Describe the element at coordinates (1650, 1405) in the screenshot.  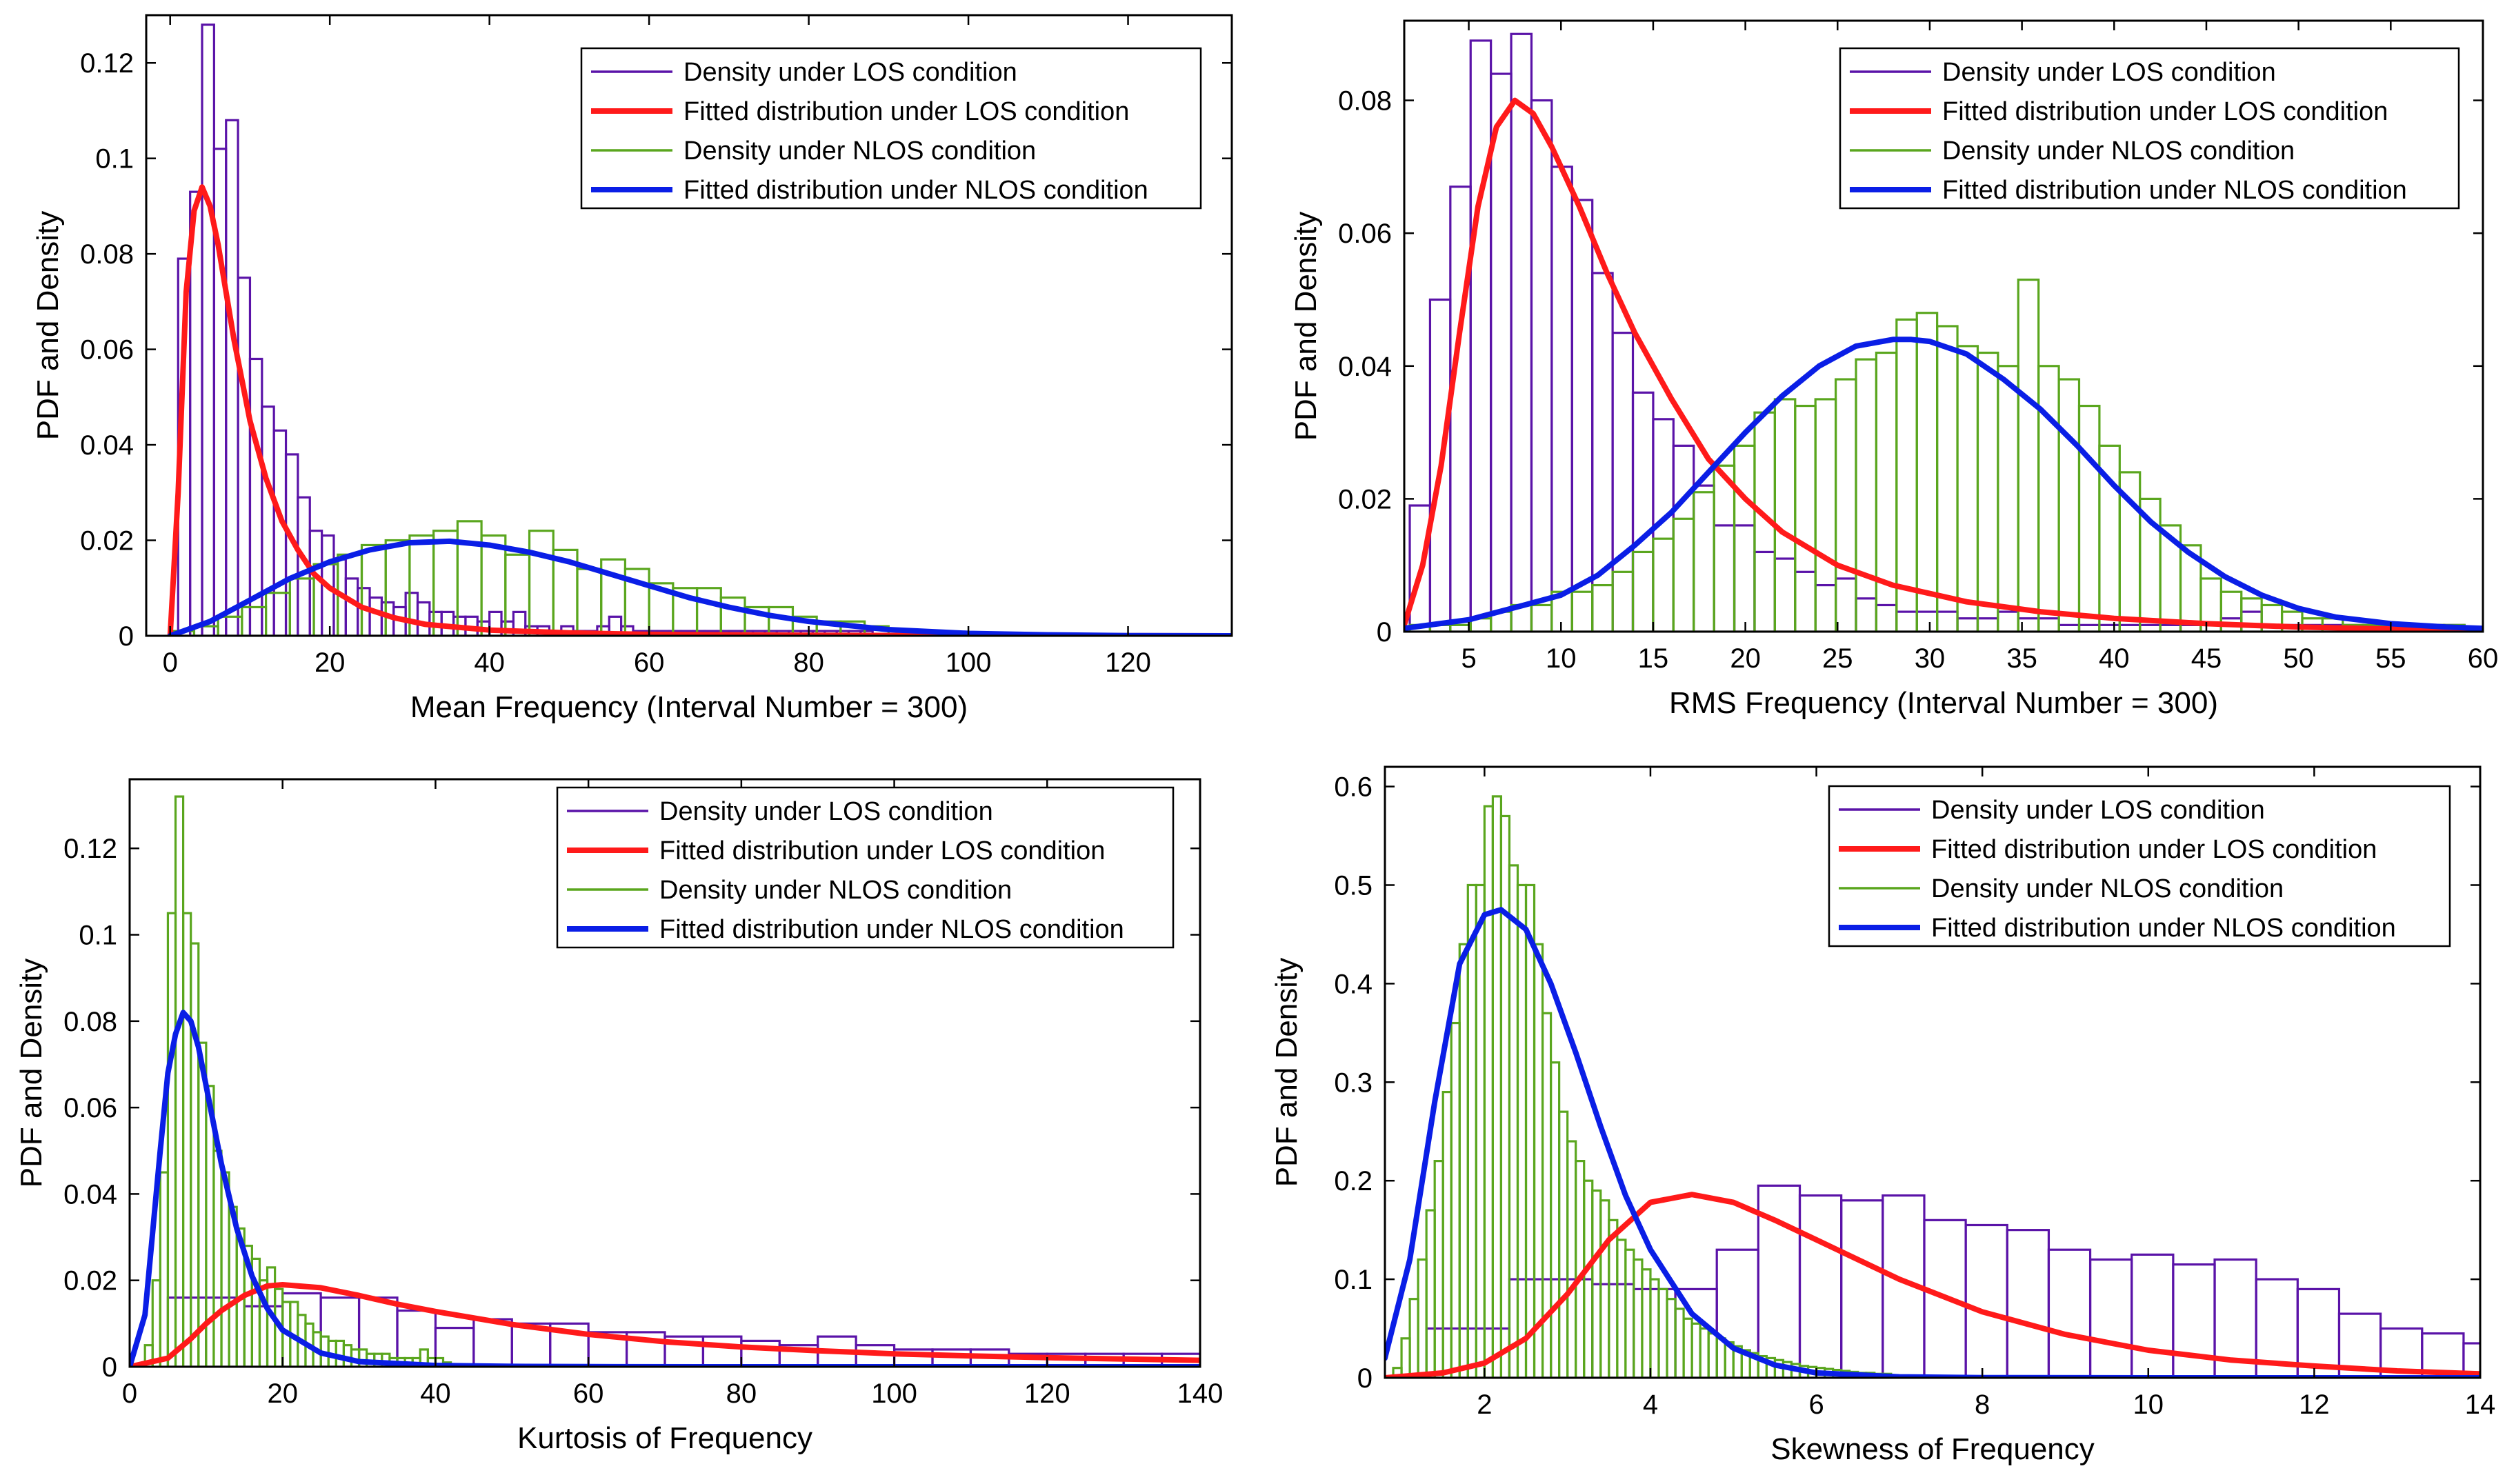
I see `x-tick-label: 4` at that location.